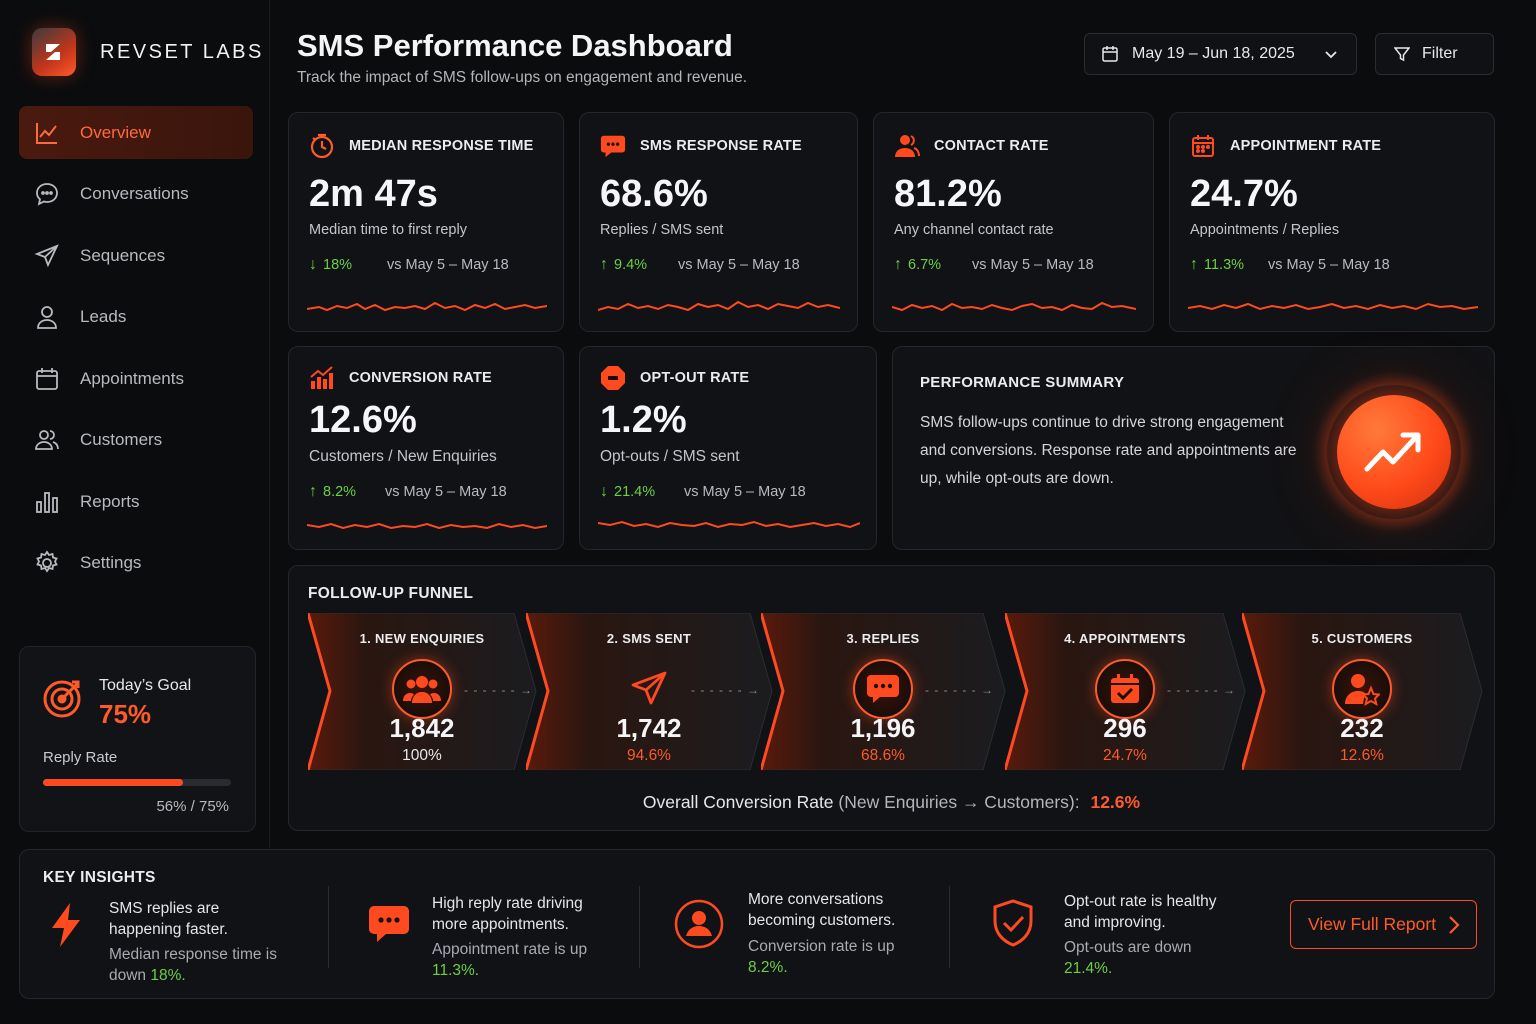 This screenshot has width=1536, height=1024. I want to click on insight-heading: More conversations becoming customers., so click(822, 910).